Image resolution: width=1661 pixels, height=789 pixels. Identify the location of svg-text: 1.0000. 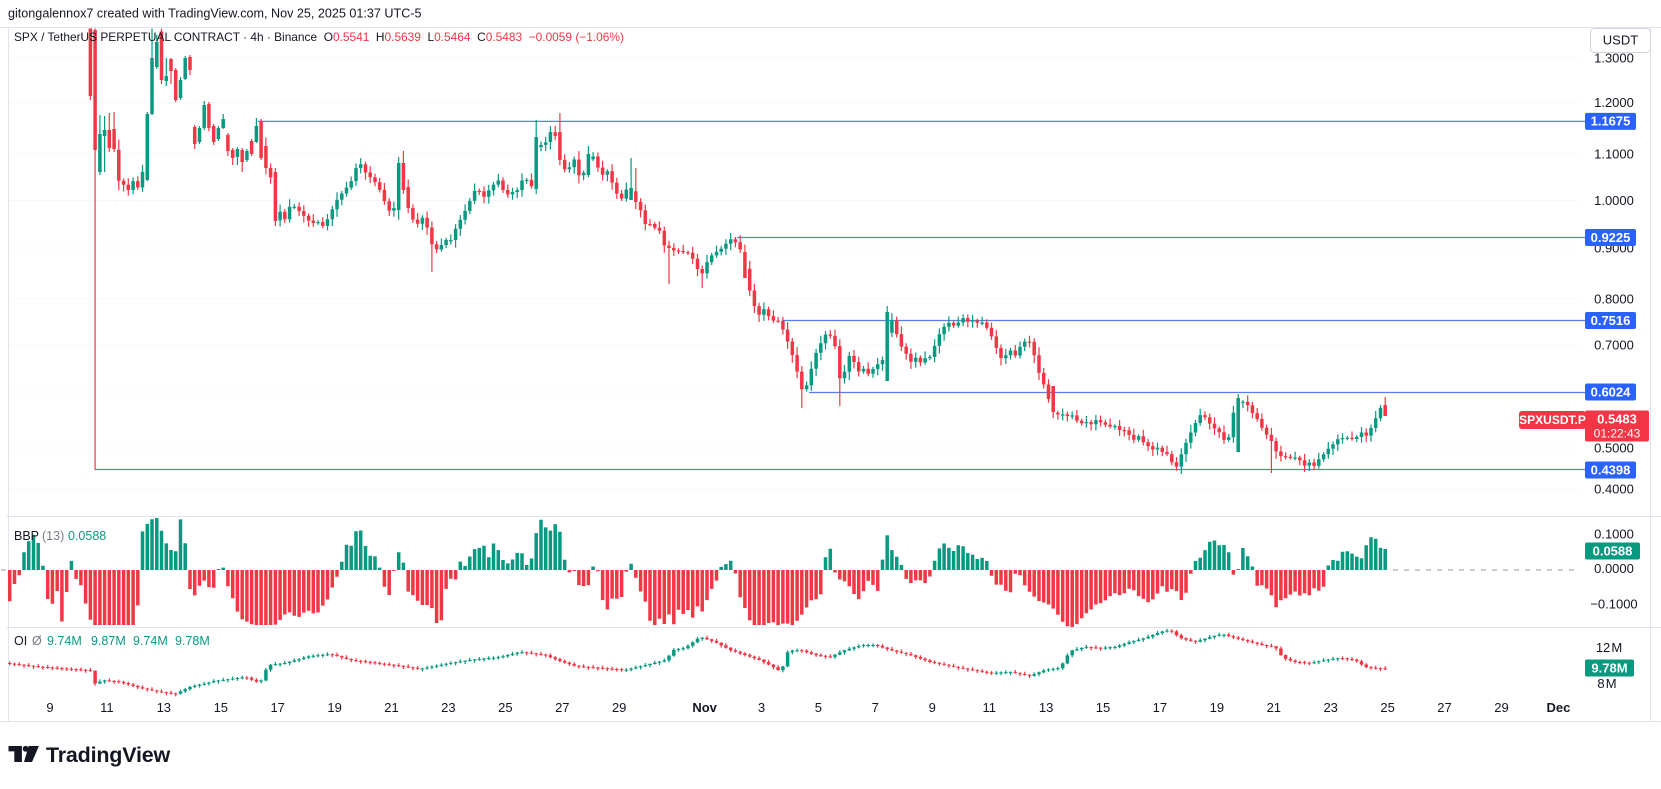
(1614, 200).